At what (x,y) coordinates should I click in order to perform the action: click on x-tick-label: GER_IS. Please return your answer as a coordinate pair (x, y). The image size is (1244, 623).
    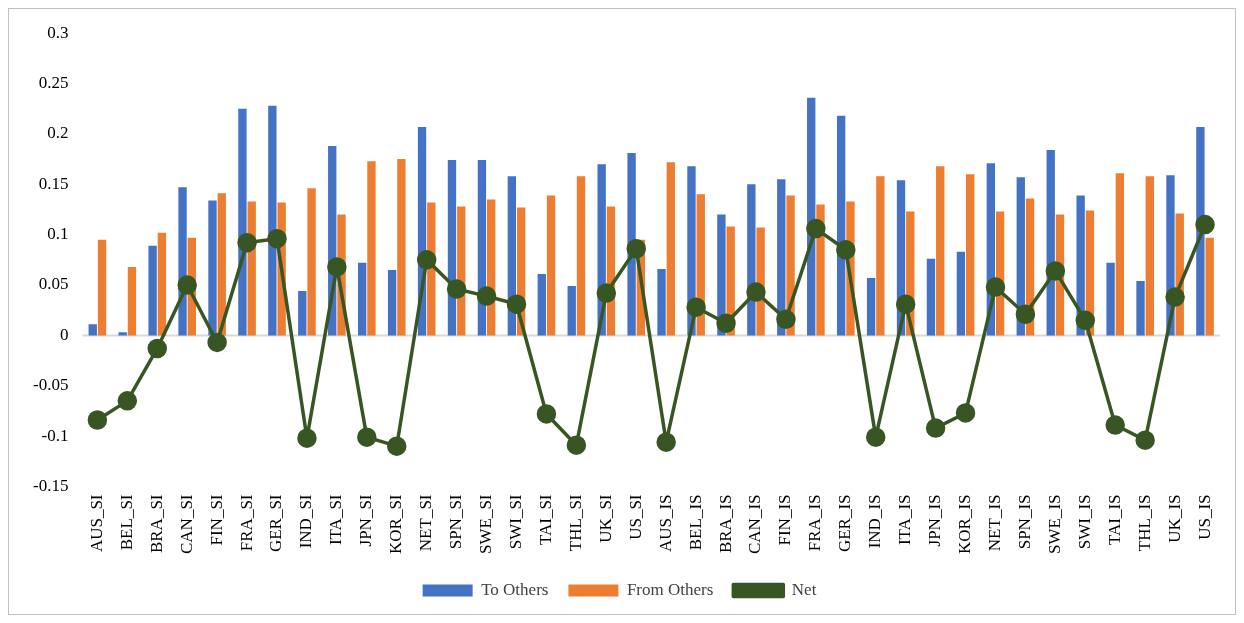
    Looking at the image, I should click on (845, 523).